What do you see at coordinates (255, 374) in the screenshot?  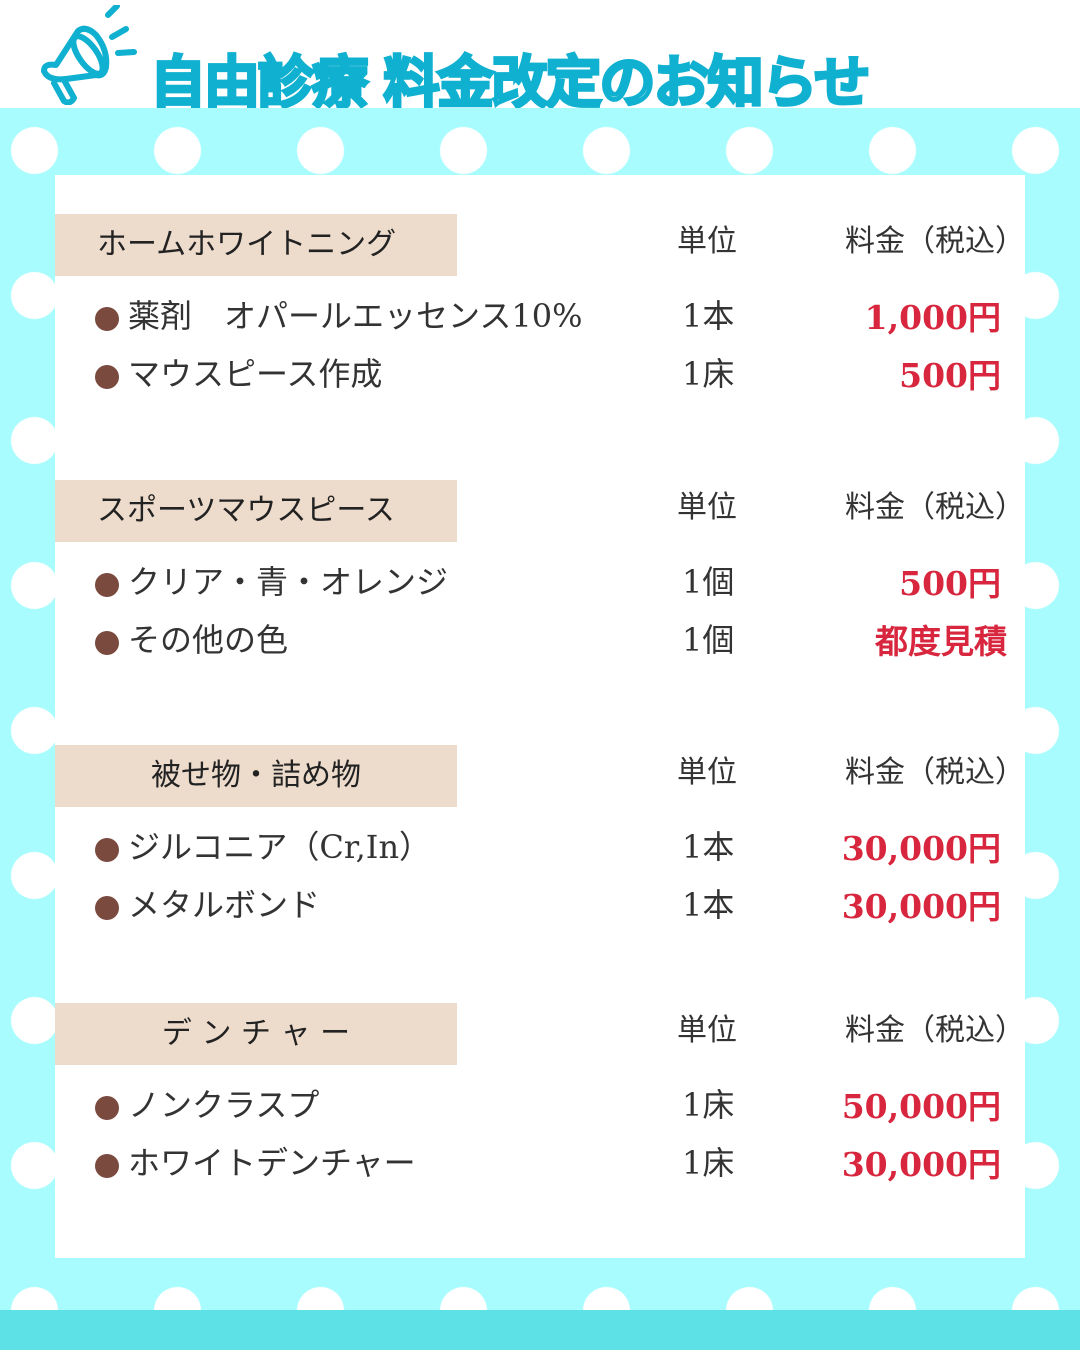 I see `item-name: マウスピース作成` at bounding box center [255, 374].